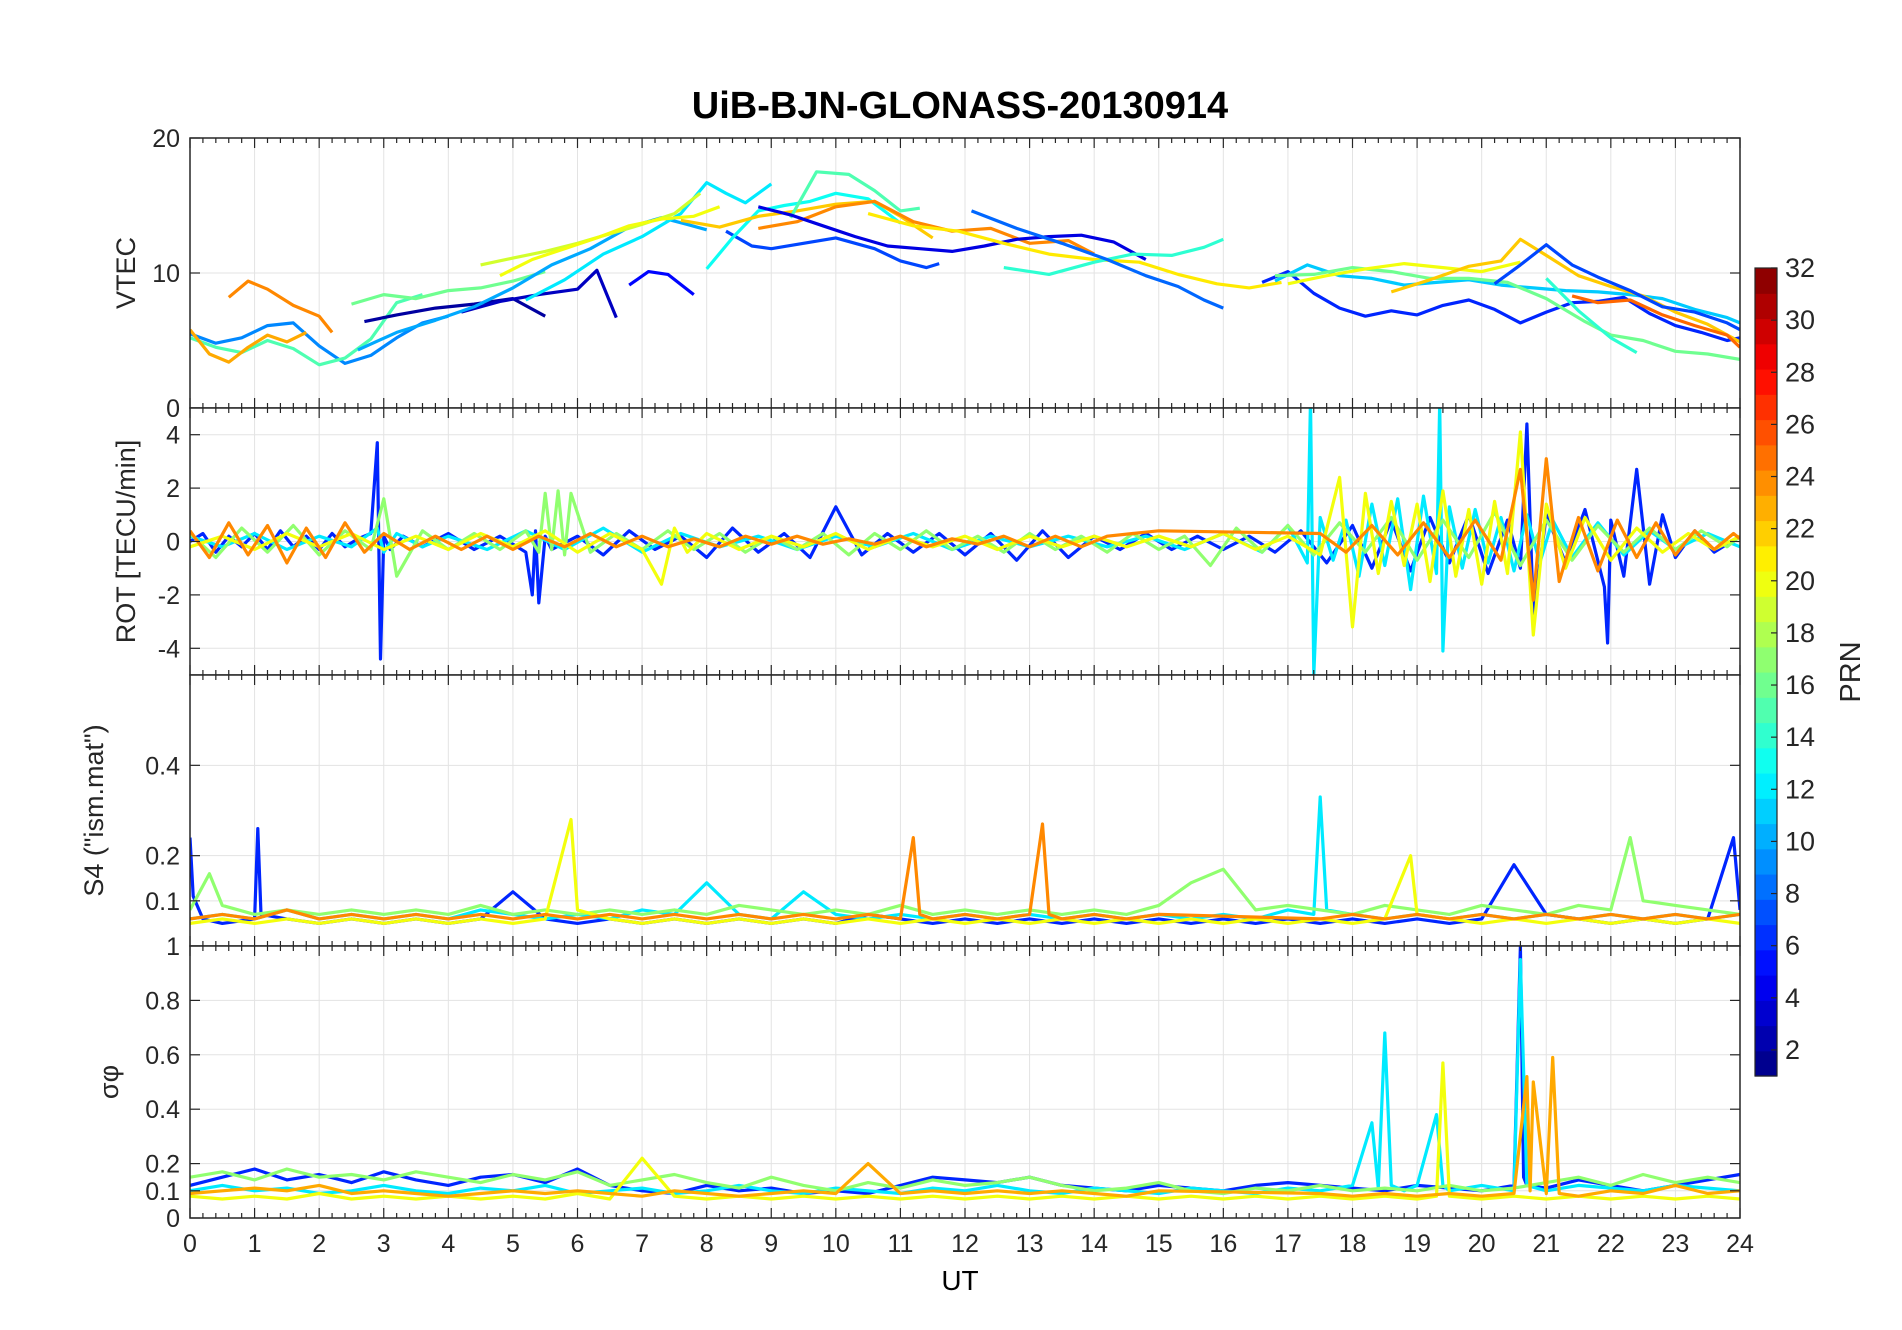 The height and width of the screenshot is (1330, 1902). Describe the element at coordinates (513, 1244) in the screenshot. I see `x-tick-label: 5` at that location.